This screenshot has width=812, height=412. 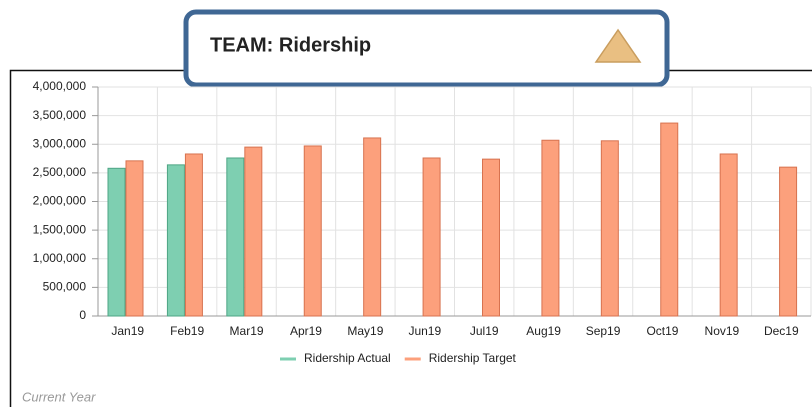 I want to click on y-tick-label: 2,000,000, so click(x=60, y=201).